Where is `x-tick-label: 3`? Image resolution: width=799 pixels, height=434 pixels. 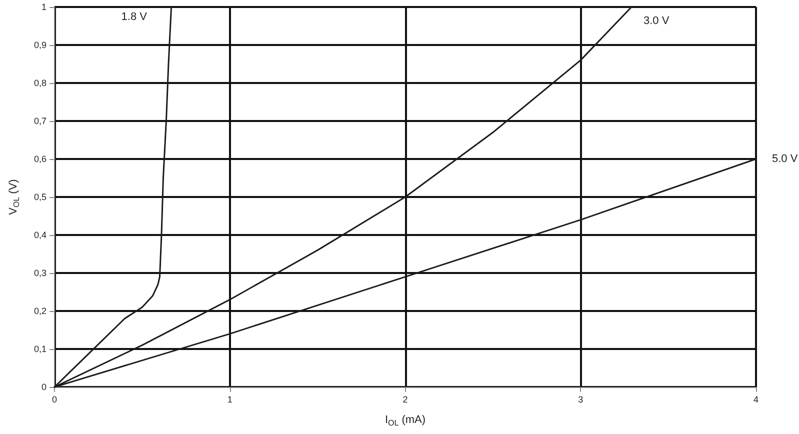
x-tick-label: 3 is located at coordinates (581, 399).